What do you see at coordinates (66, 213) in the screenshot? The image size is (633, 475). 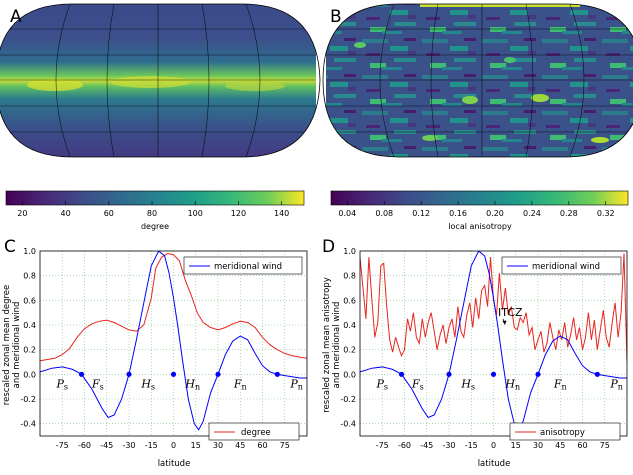 I see `colorbar-a-tick: 40` at bounding box center [66, 213].